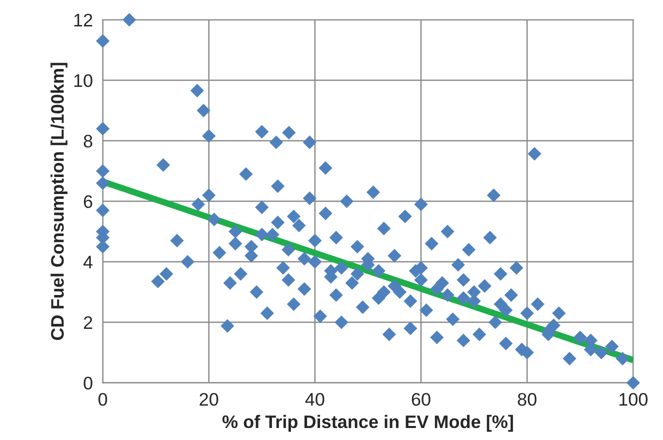 The height and width of the screenshot is (440, 663). I want to click on x-tick-label: 60, so click(421, 399).